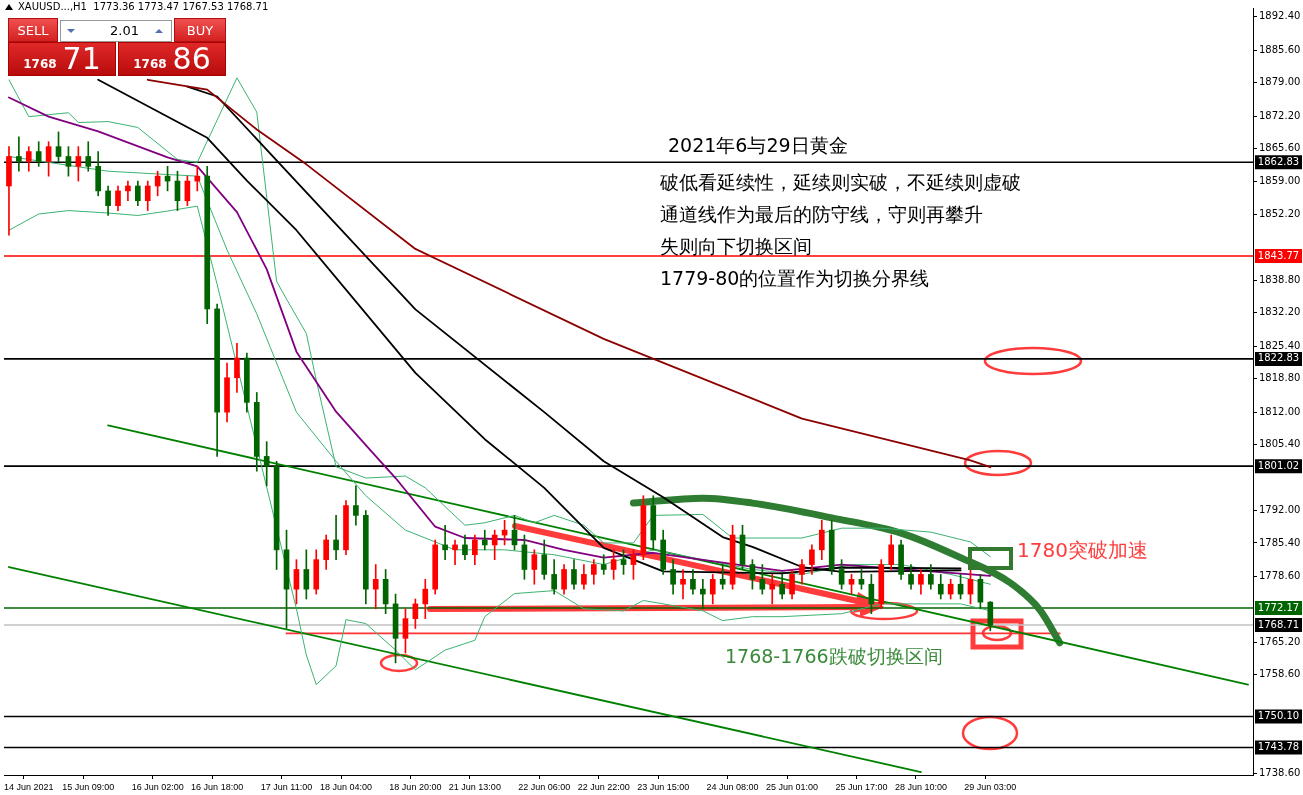 Image resolution: width=1303 pixels, height=795 pixels. Describe the element at coordinates (1278, 716) in the screenshot. I see `ref-line-label: 1750.10` at that location.